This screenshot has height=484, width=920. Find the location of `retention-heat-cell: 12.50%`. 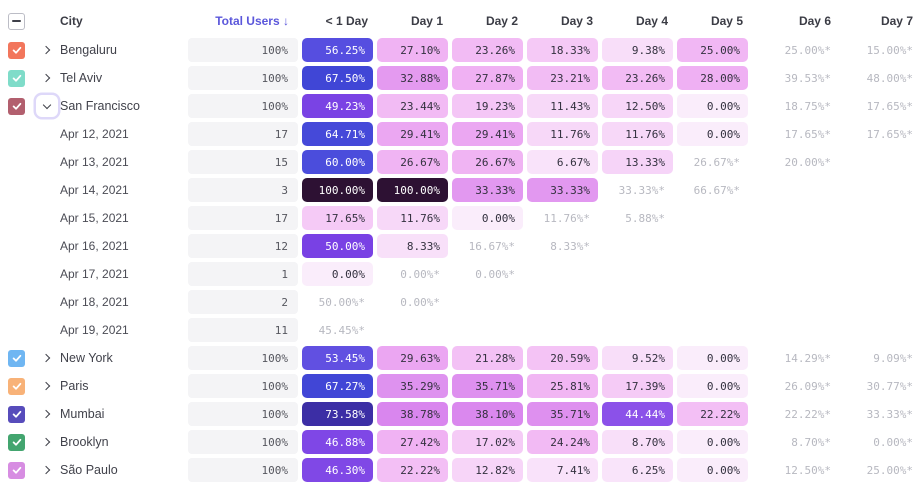

retention-heat-cell: 12.50% is located at coordinates (637, 106).